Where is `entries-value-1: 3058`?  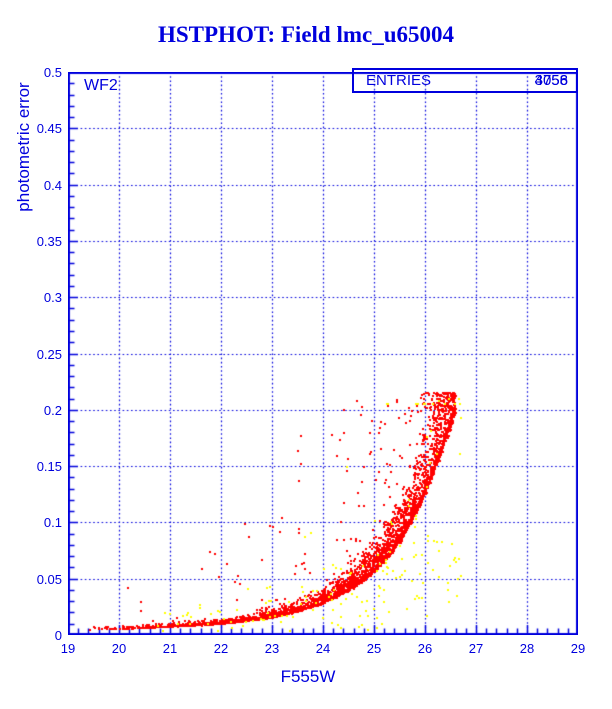 entries-value-1: 3058 is located at coordinates (551, 80).